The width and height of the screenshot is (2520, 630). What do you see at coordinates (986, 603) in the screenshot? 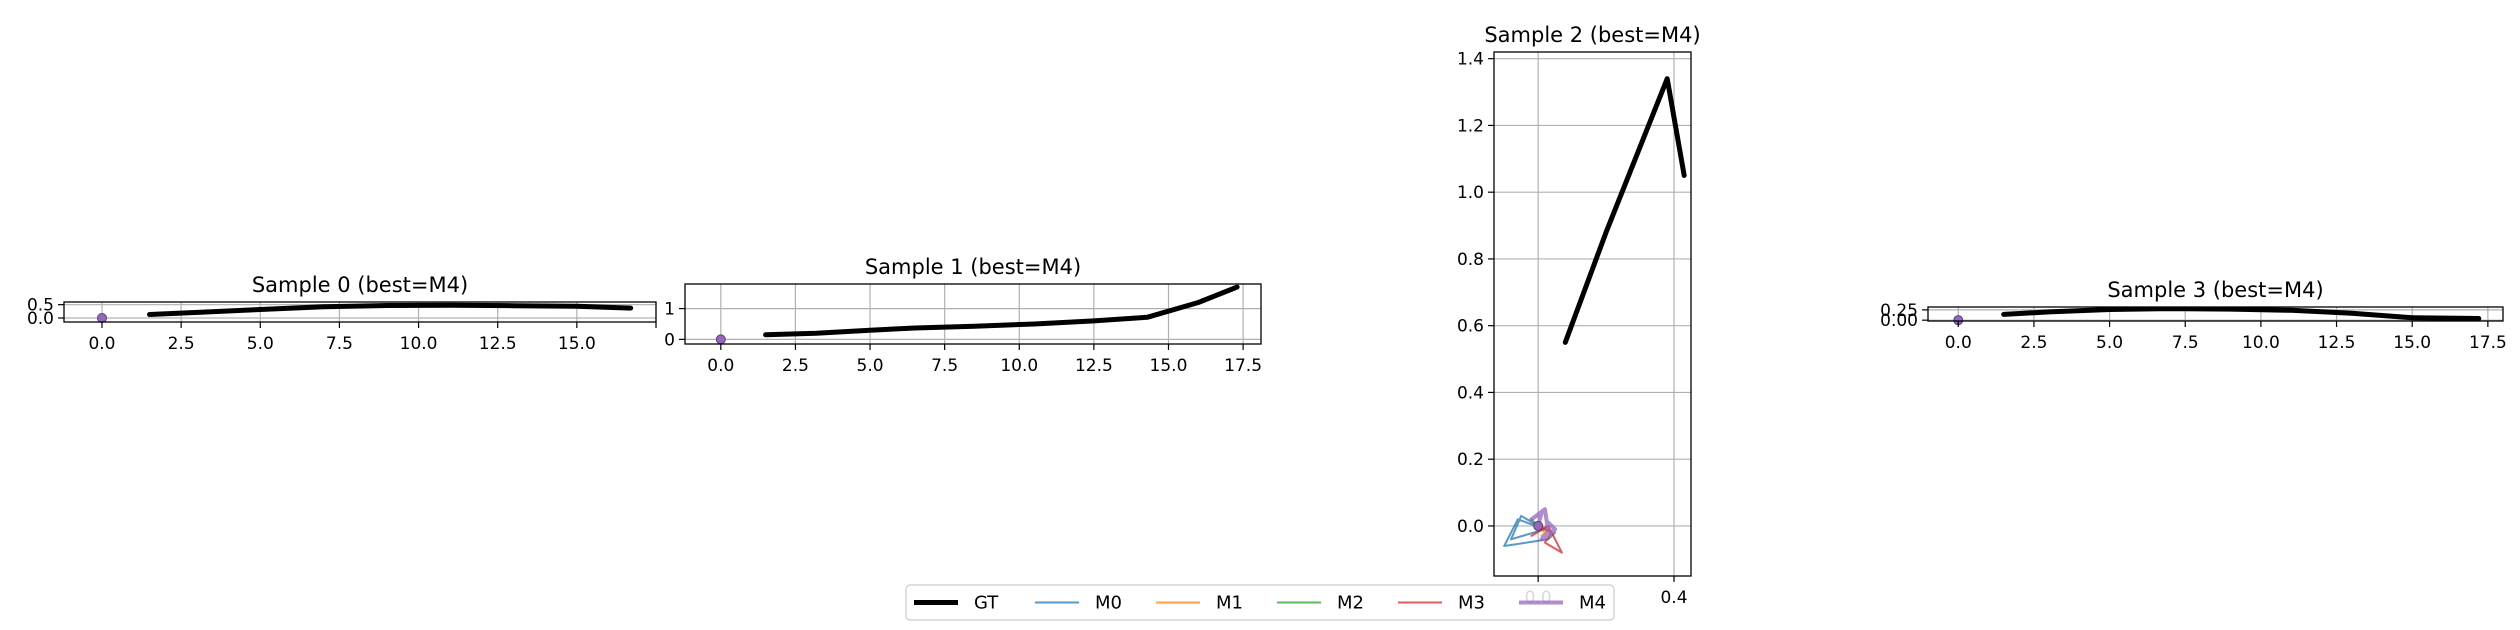
I see `legend-label-gt: GT` at bounding box center [986, 603].